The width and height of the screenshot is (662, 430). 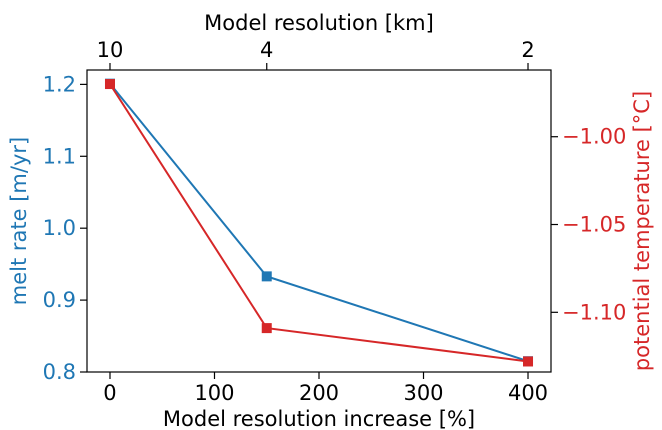 I want to click on right-tick-label: −1.00, so click(x=594, y=137).